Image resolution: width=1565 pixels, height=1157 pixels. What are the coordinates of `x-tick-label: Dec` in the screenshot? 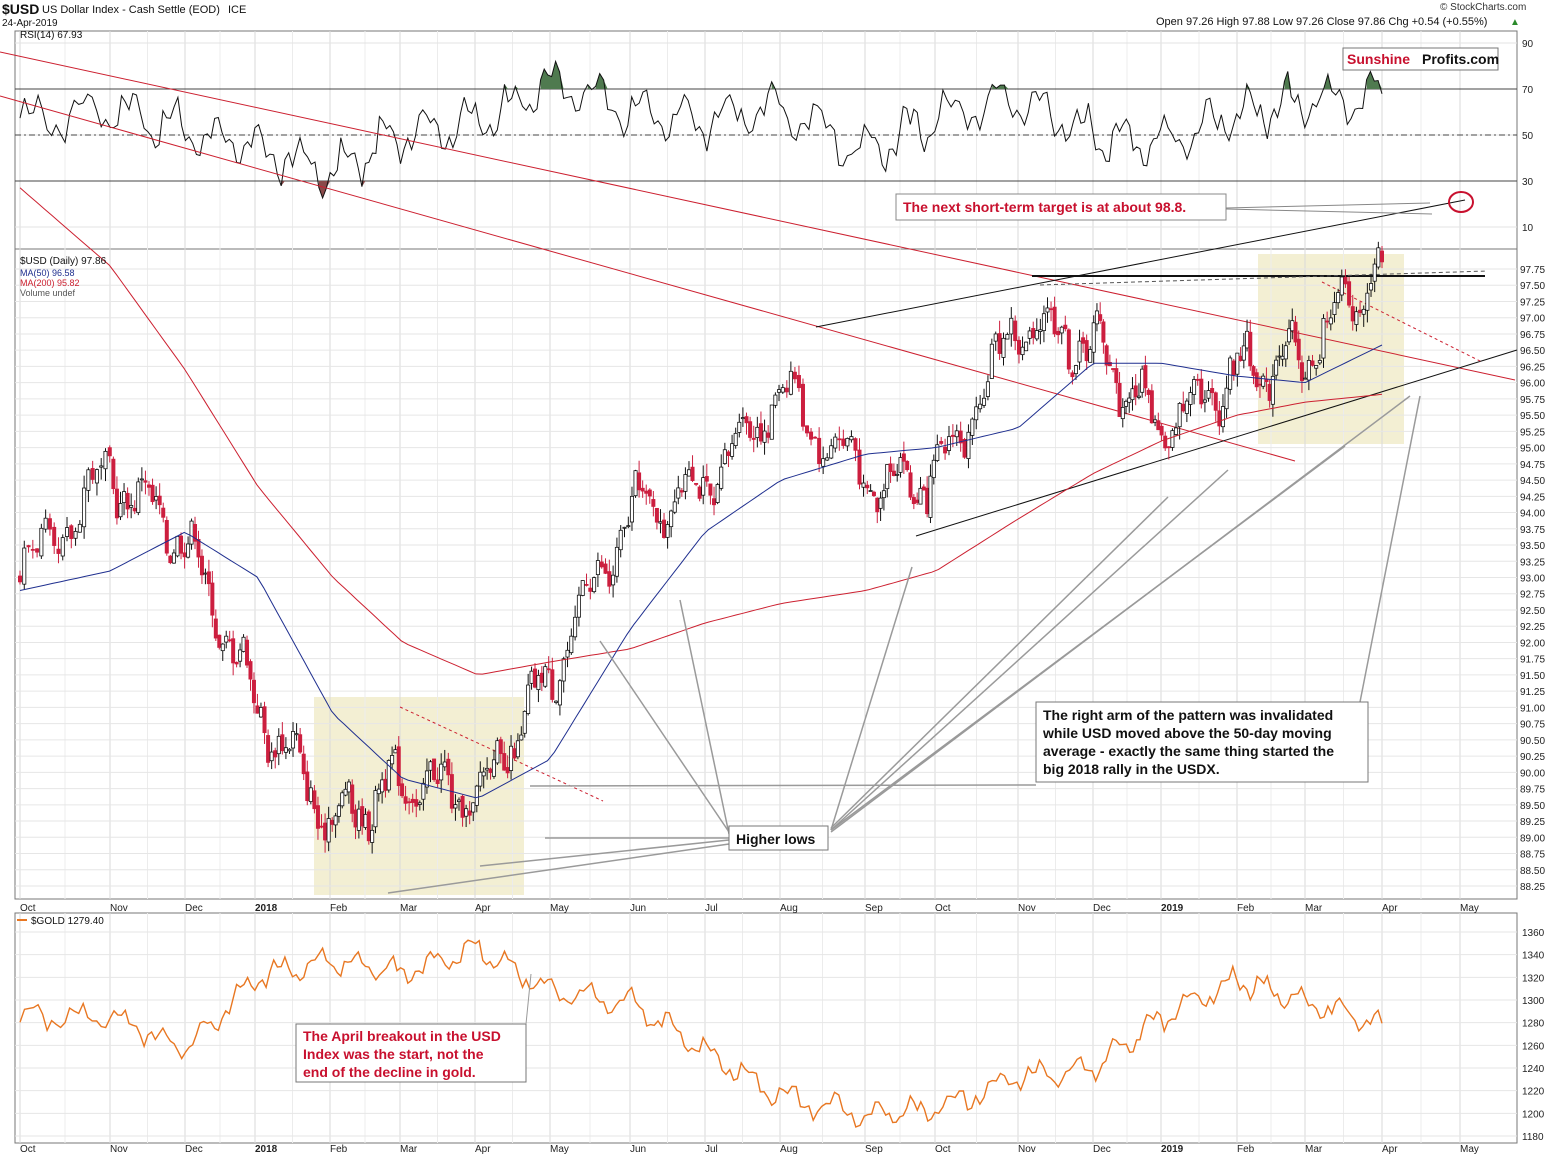 It's located at (1102, 908).